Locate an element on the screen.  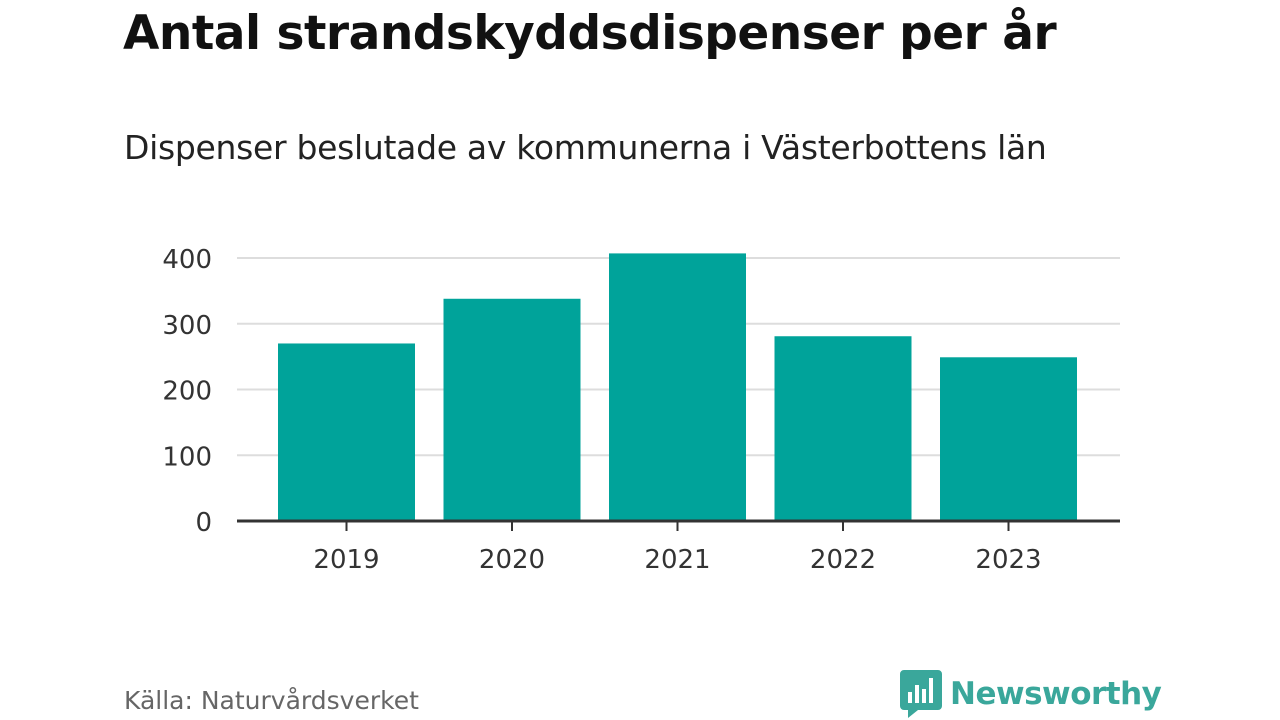
y-tick-label: 200 is located at coordinates (187, 392).